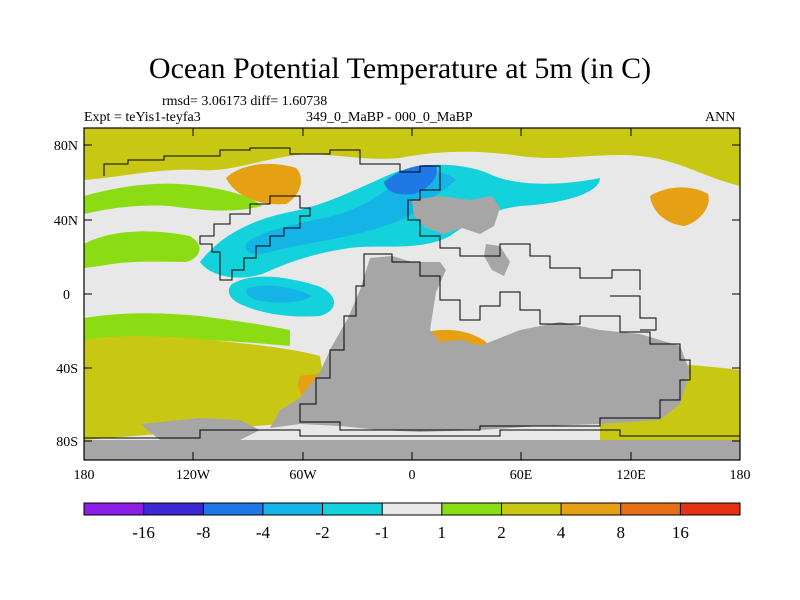  What do you see at coordinates (680, 532) in the screenshot?
I see `colorbar-label: 16` at bounding box center [680, 532].